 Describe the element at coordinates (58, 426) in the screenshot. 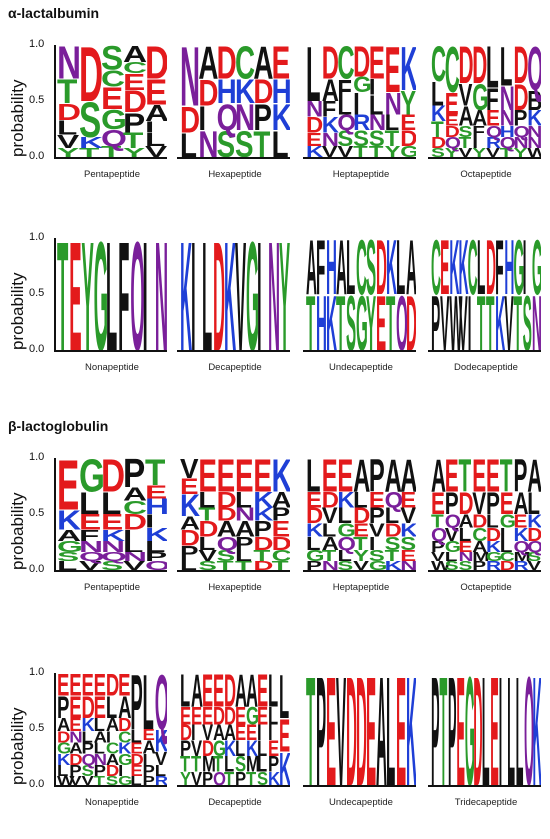

I see `section-title: β-lactoglobulin` at that location.